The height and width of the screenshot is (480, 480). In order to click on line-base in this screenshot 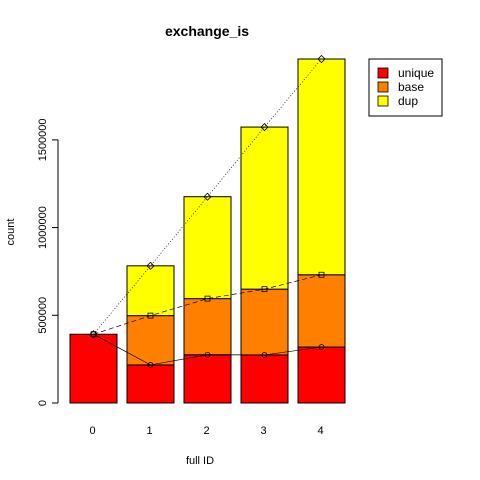, I will do `click(207, 304)`.